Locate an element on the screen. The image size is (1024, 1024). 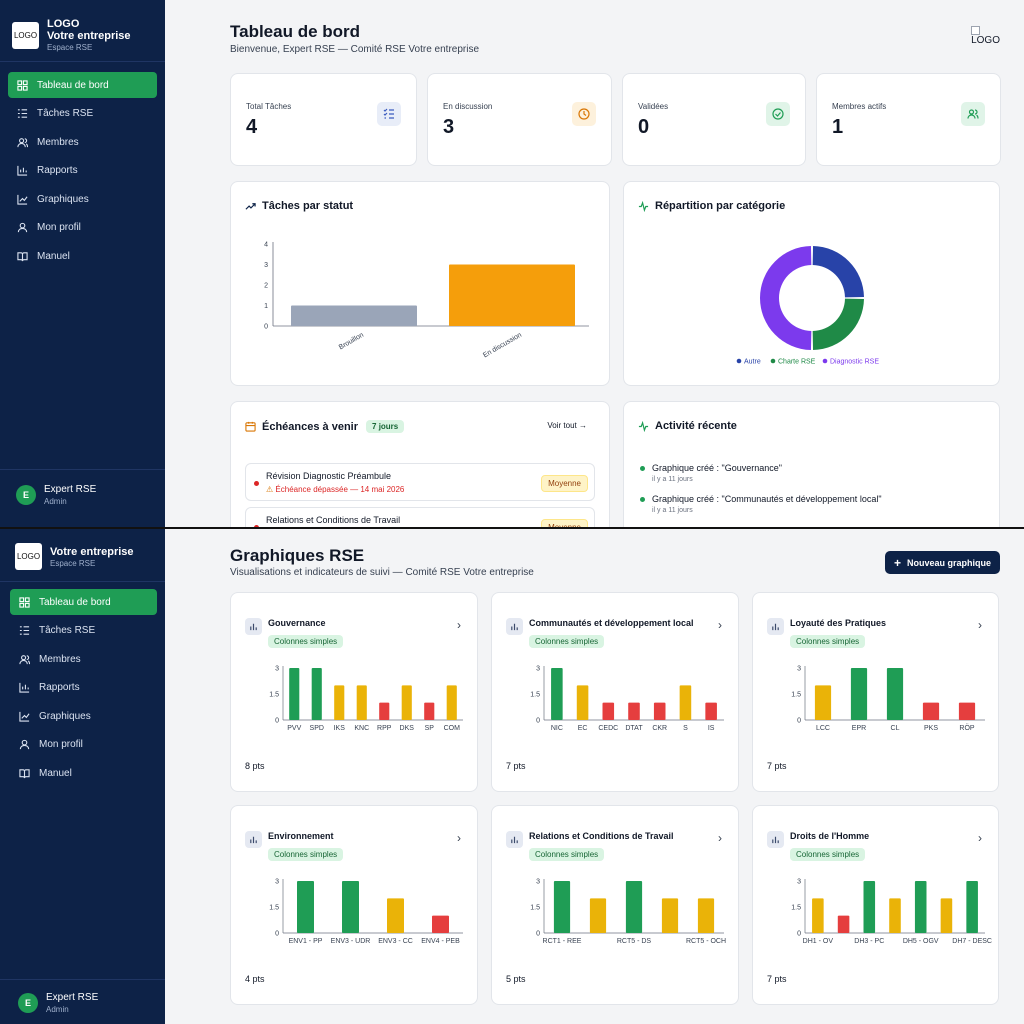
chart-card-bar-chart: 0 1.5 3 NIC EC CEDC DTAT CKR S IS is located at coordinates (627, 699).